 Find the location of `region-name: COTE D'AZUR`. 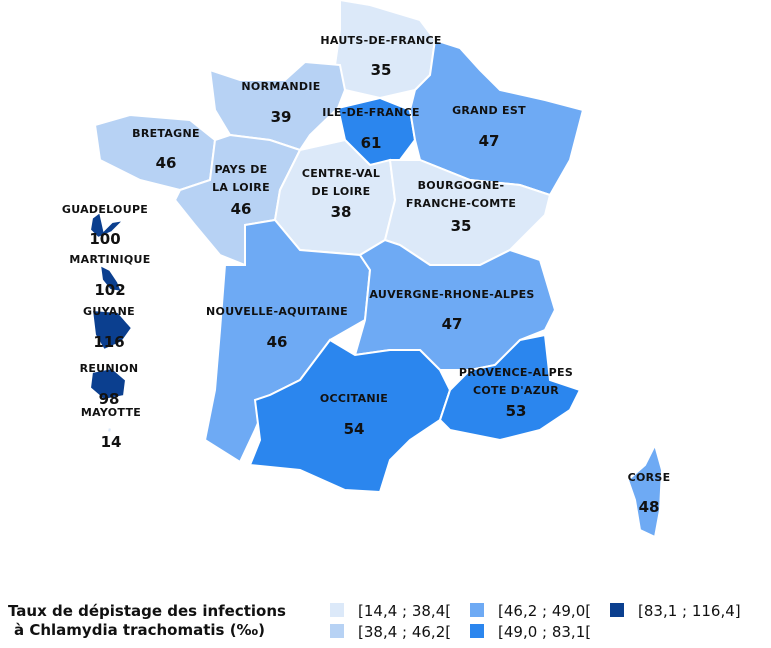

region-name: COTE D'AZUR is located at coordinates (516, 390).